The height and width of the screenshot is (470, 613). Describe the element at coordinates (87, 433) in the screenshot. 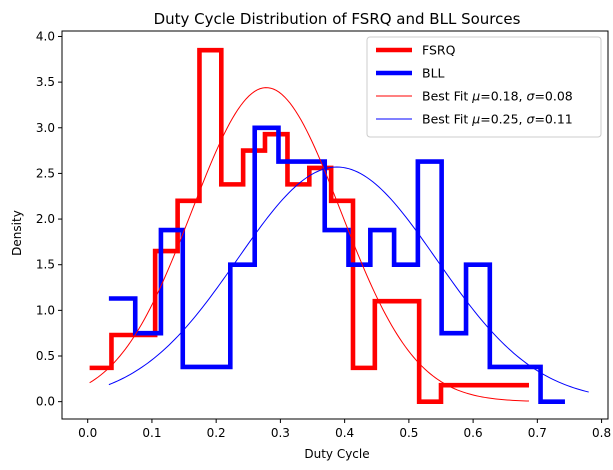

I see `x-tick-label: 0.0` at that location.